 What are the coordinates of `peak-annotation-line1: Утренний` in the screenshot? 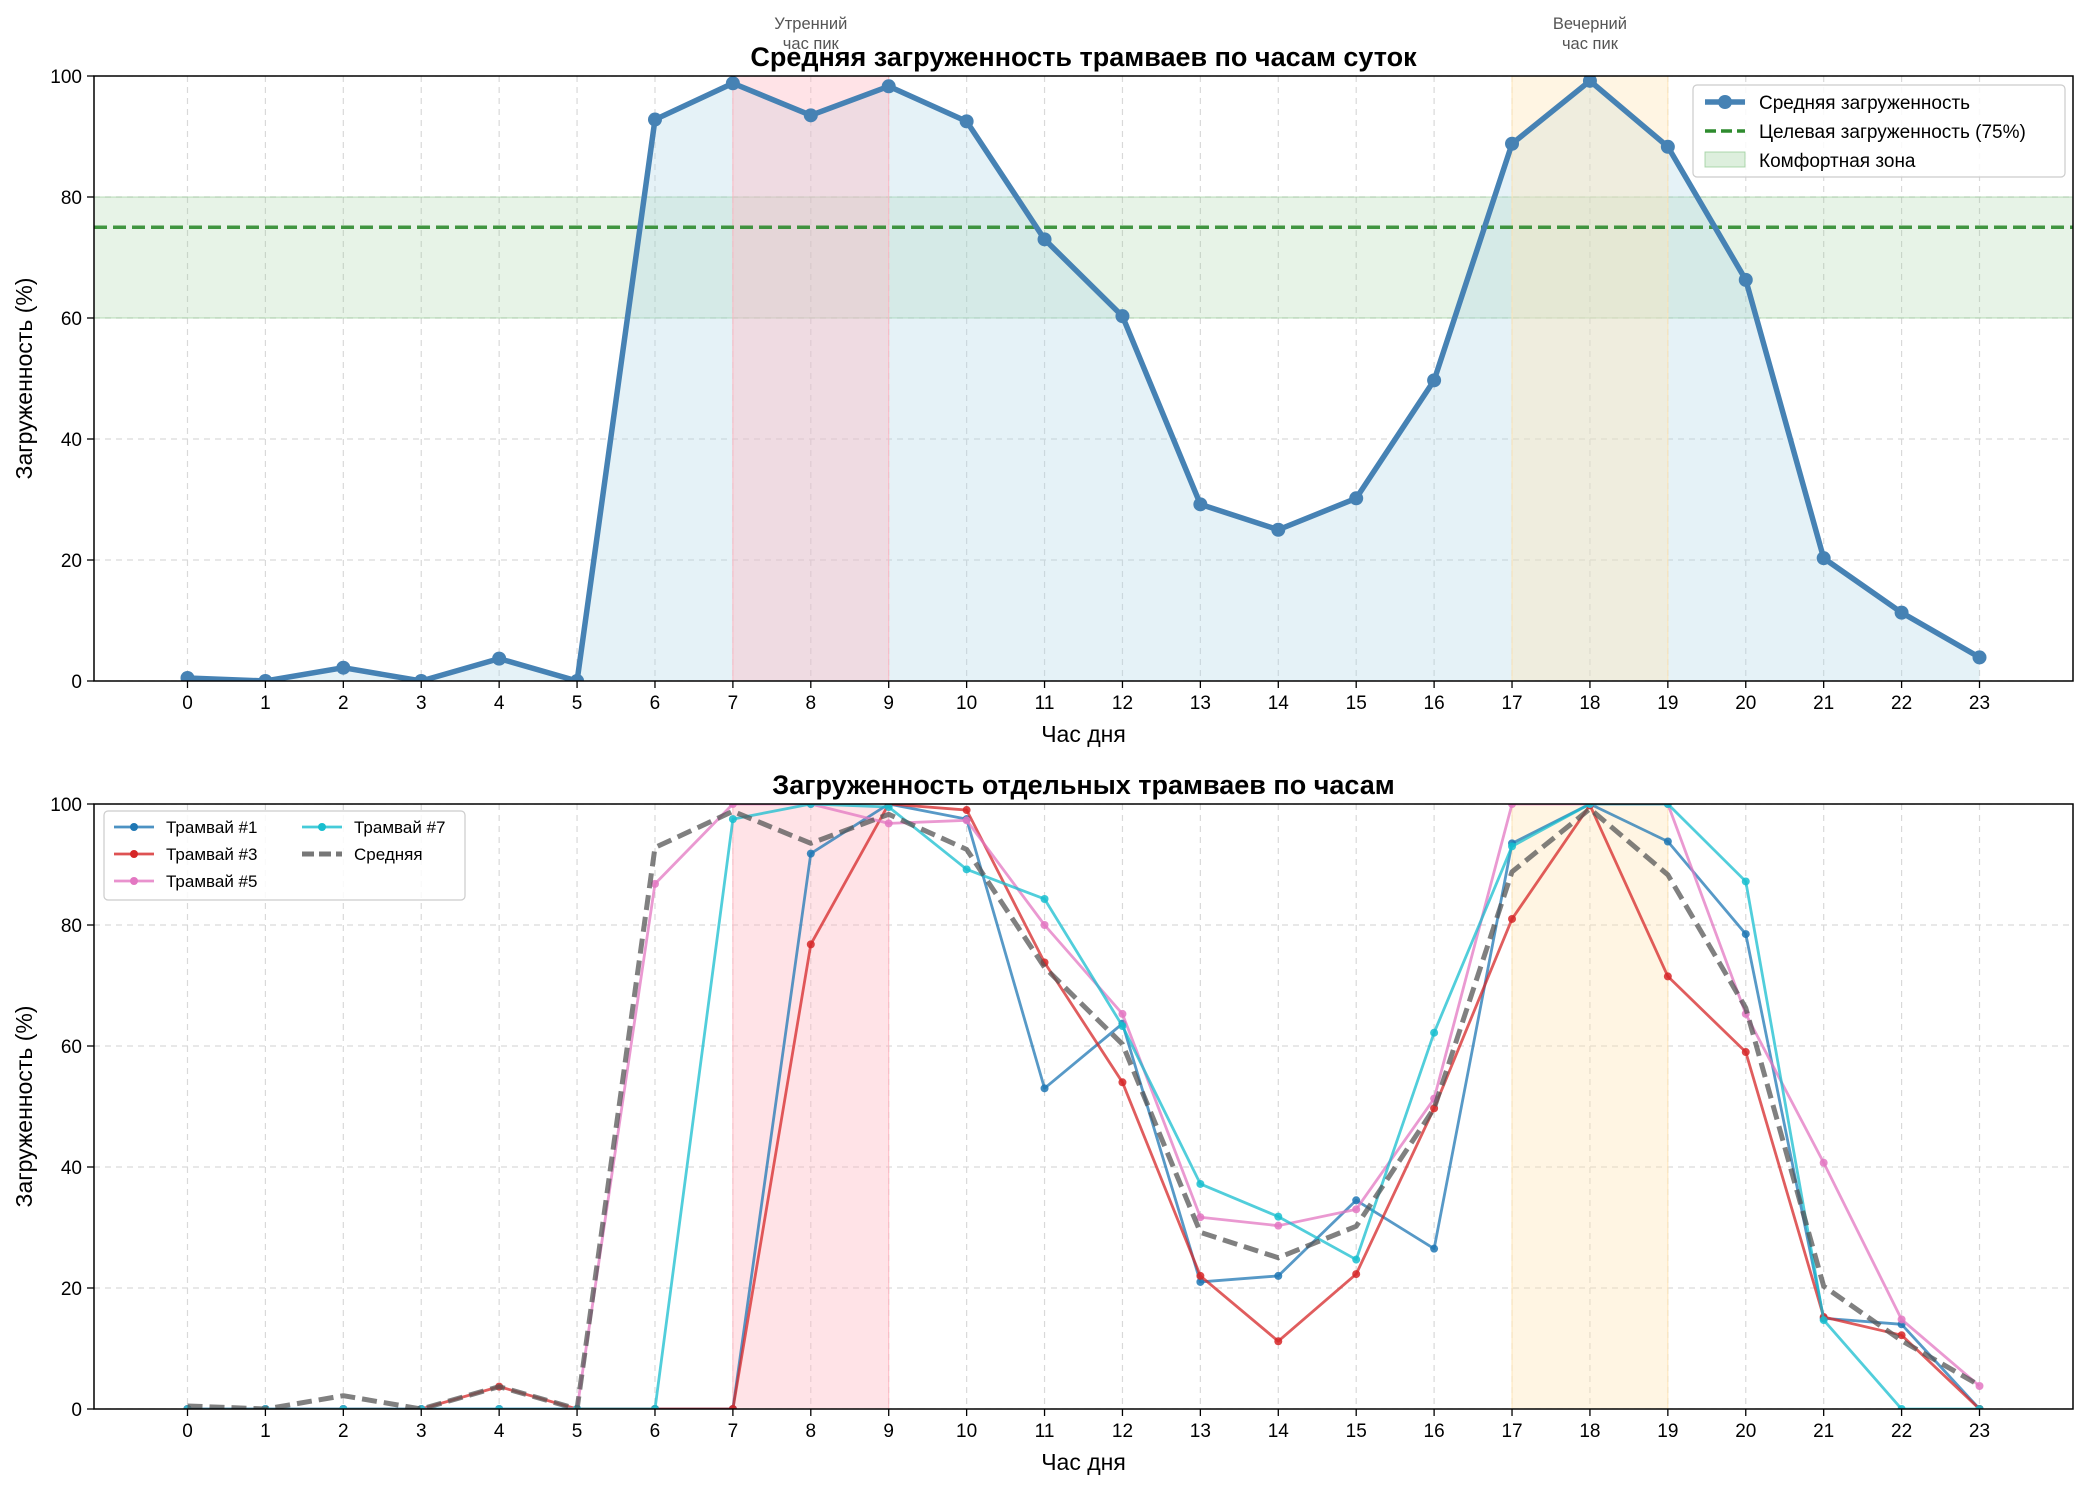 It's located at (810, 24).